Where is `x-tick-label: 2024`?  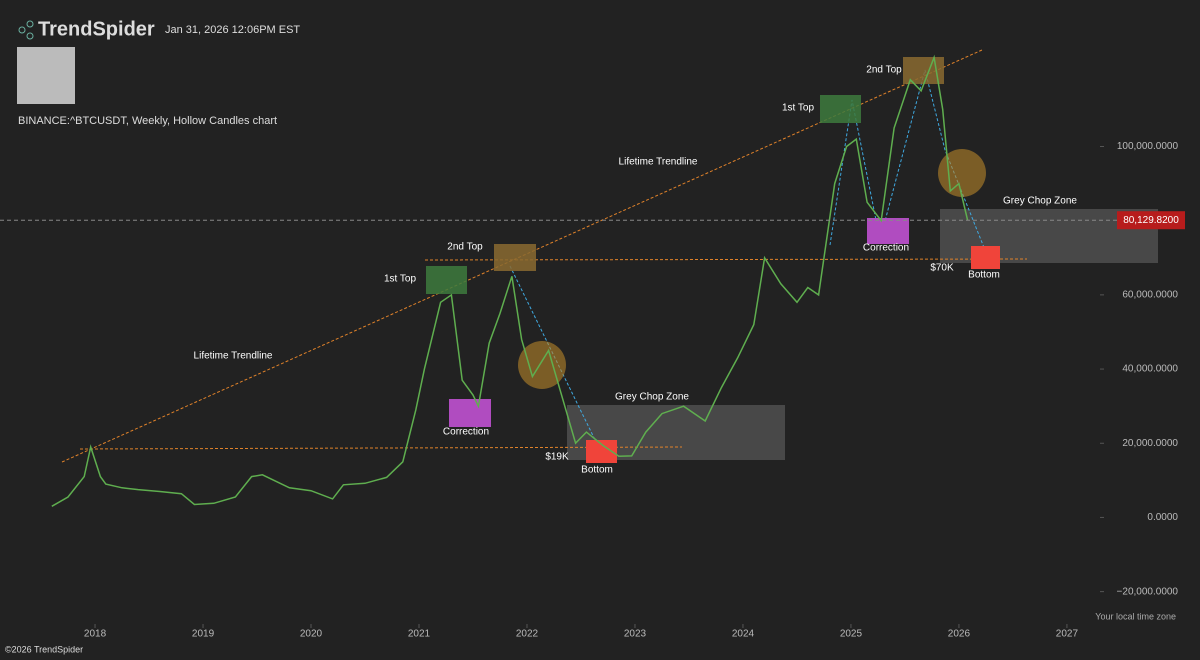
x-tick-label: 2024 is located at coordinates (743, 634).